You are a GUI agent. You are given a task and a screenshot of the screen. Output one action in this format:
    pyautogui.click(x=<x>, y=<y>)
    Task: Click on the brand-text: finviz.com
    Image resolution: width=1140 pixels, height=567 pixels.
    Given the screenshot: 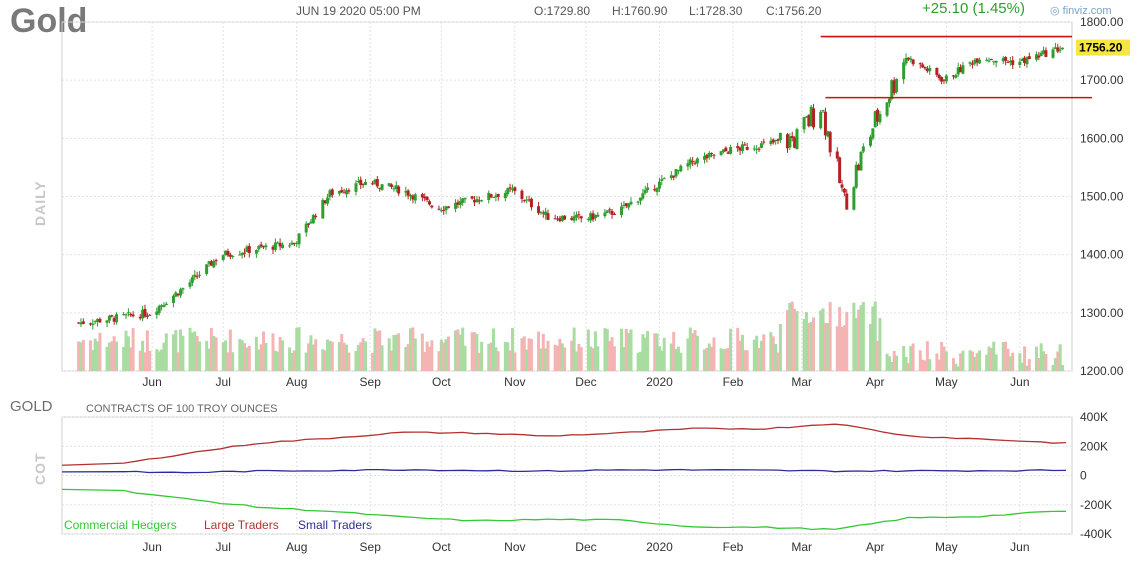 What is the action you would take?
    pyautogui.click(x=1087, y=11)
    